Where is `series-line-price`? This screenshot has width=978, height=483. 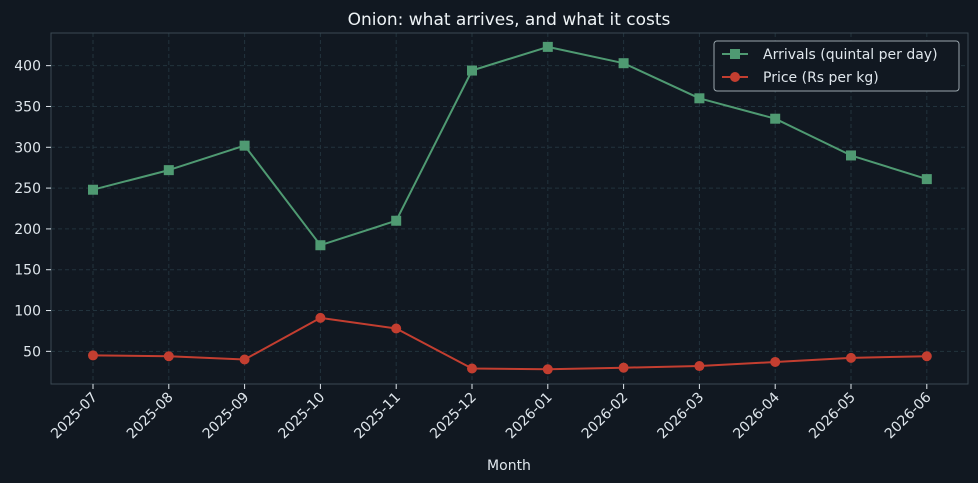 series-line-price is located at coordinates (509, 343).